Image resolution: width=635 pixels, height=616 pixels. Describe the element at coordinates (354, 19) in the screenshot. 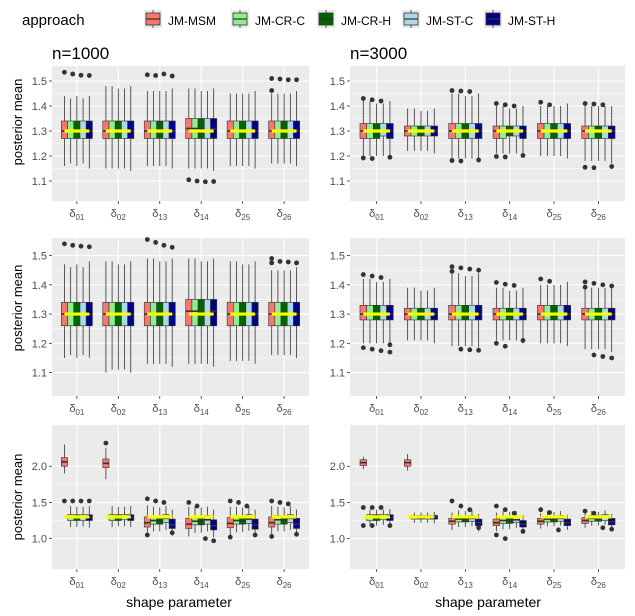

I see `legend-entry-jm-cr-h: JM-CR-H` at that location.